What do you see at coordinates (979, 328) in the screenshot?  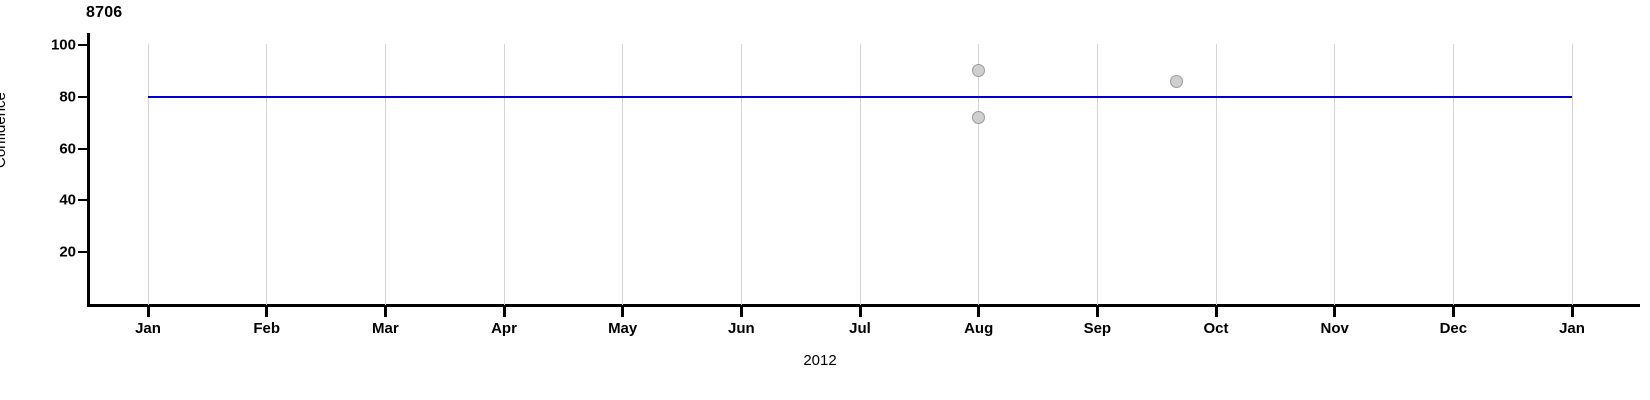 I see `x-tick-label-7: Aug` at bounding box center [979, 328].